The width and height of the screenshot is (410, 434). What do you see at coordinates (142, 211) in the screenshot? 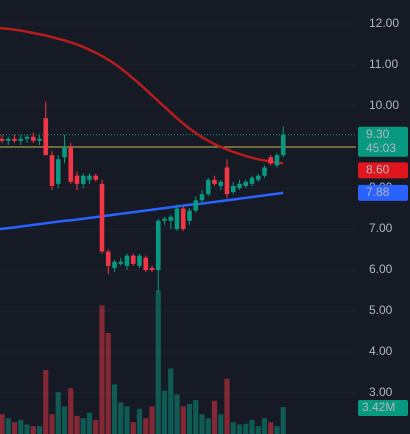
I see `moving-average` at bounding box center [142, 211].